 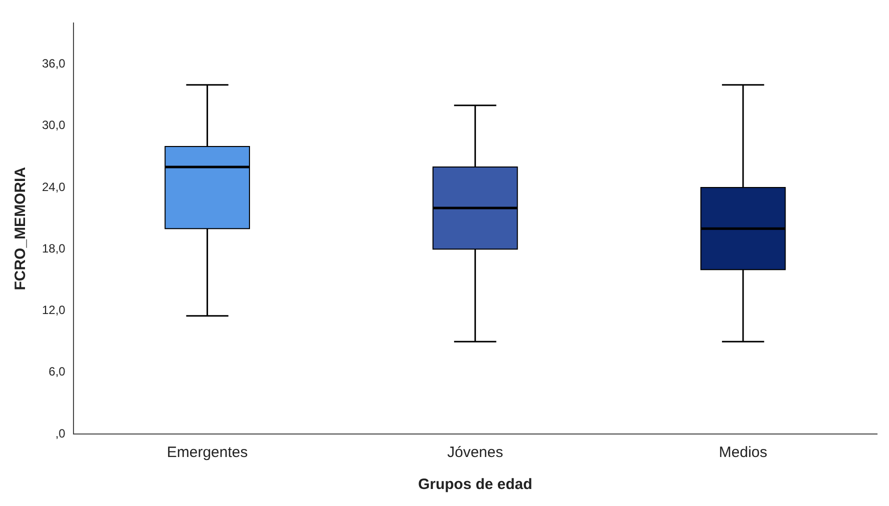 What do you see at coordinates (54, 248) in the screenshot?
I see `y-tick-label: 18,0` at bounding box center [54, 248].